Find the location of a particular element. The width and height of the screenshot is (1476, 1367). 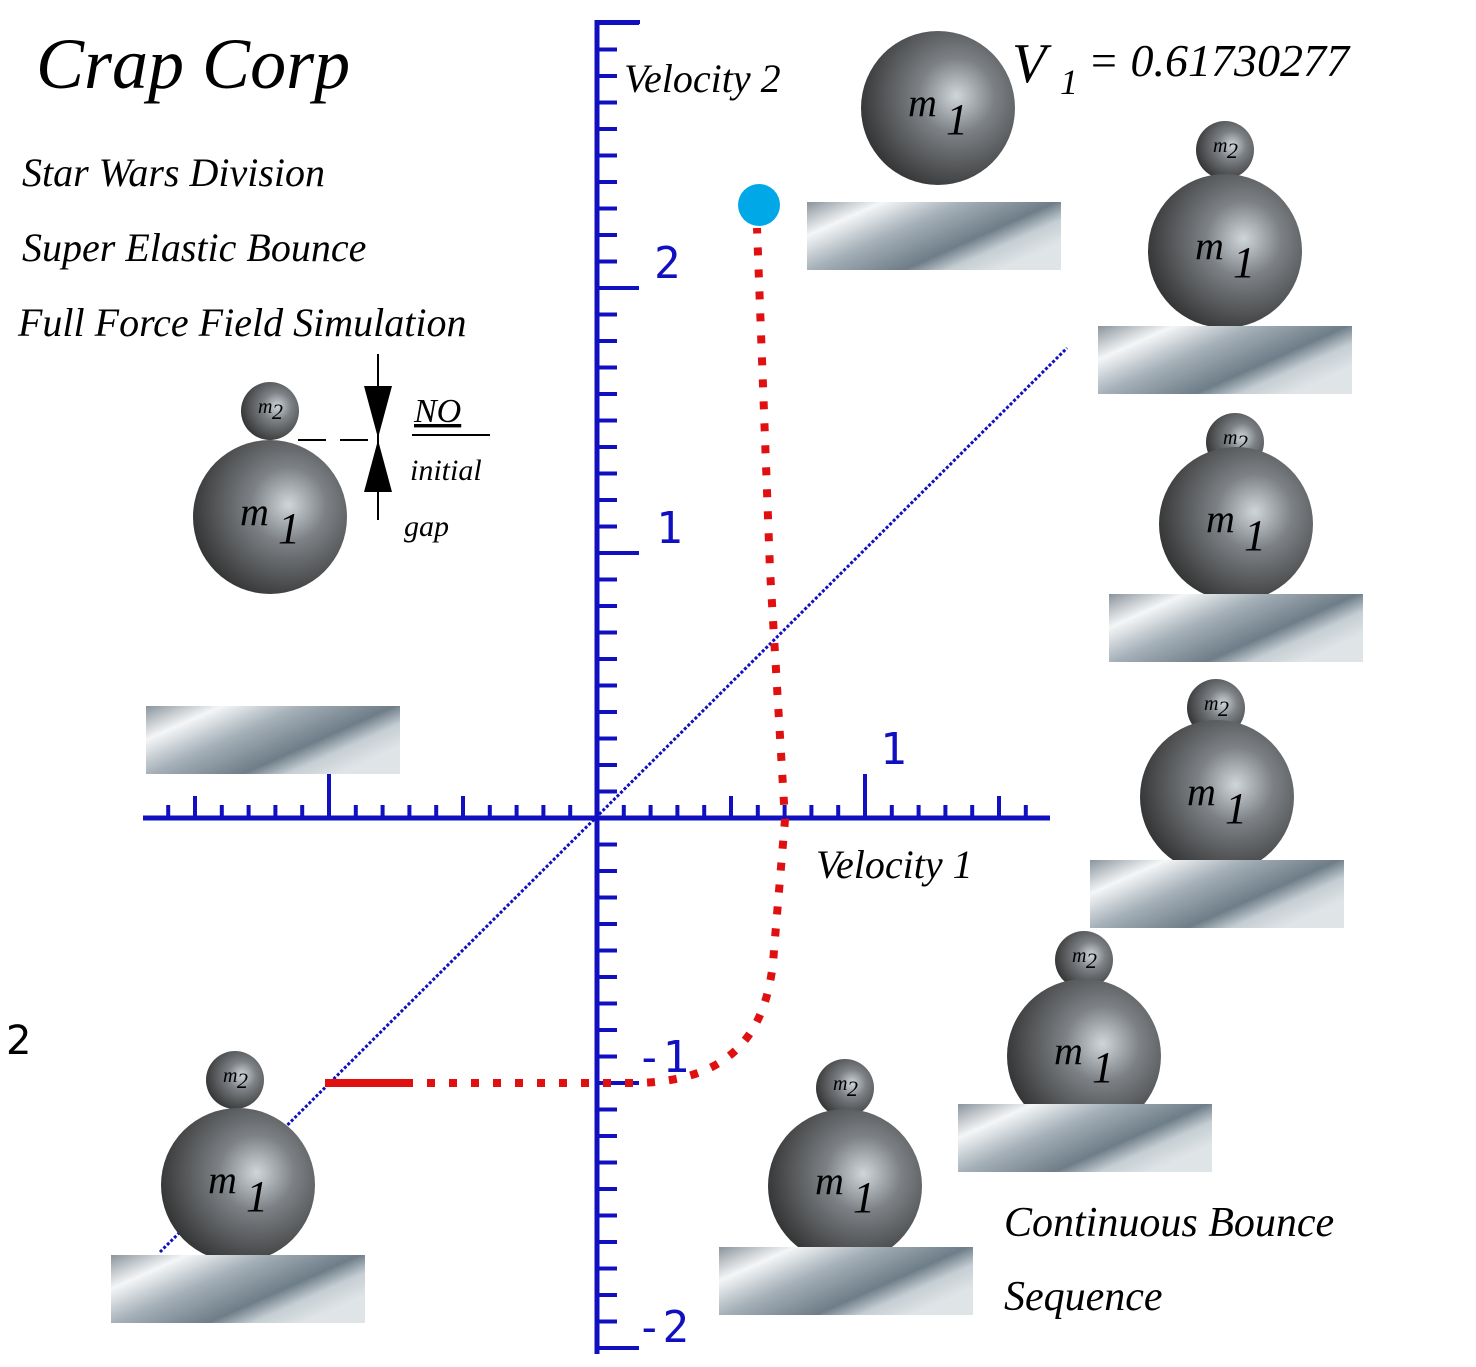

caption: Sequence is located at coordinates (1083, 1297).